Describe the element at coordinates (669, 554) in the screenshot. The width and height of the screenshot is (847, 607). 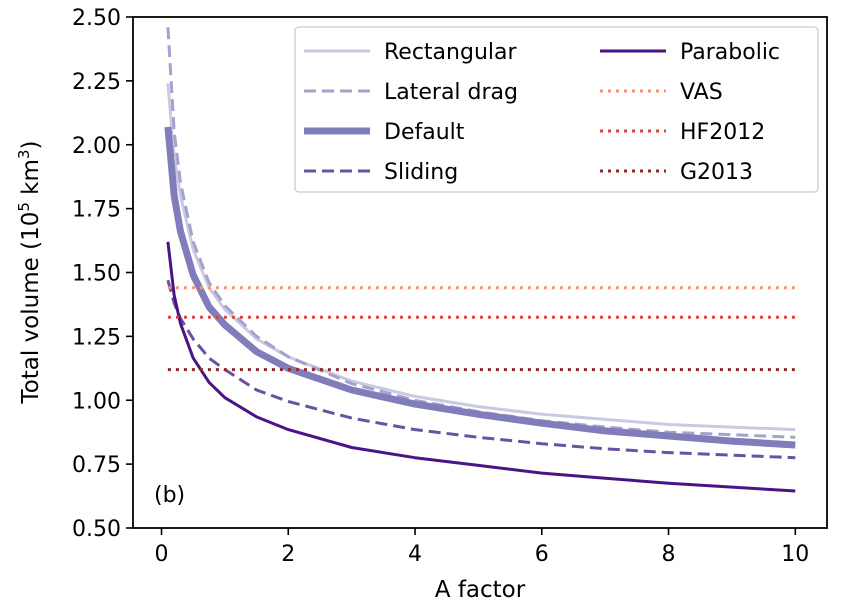
I see `x-tick-label-8: 8` at that location.